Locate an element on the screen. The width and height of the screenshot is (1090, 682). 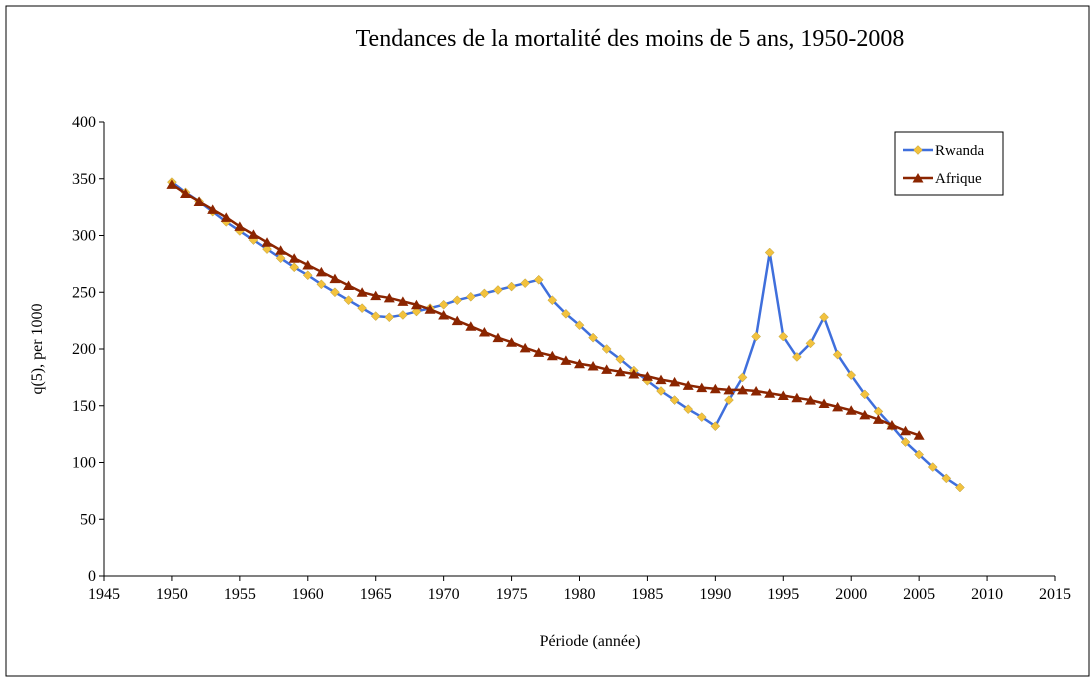
legend-label: Afrique is located at coordinates (958, 179).